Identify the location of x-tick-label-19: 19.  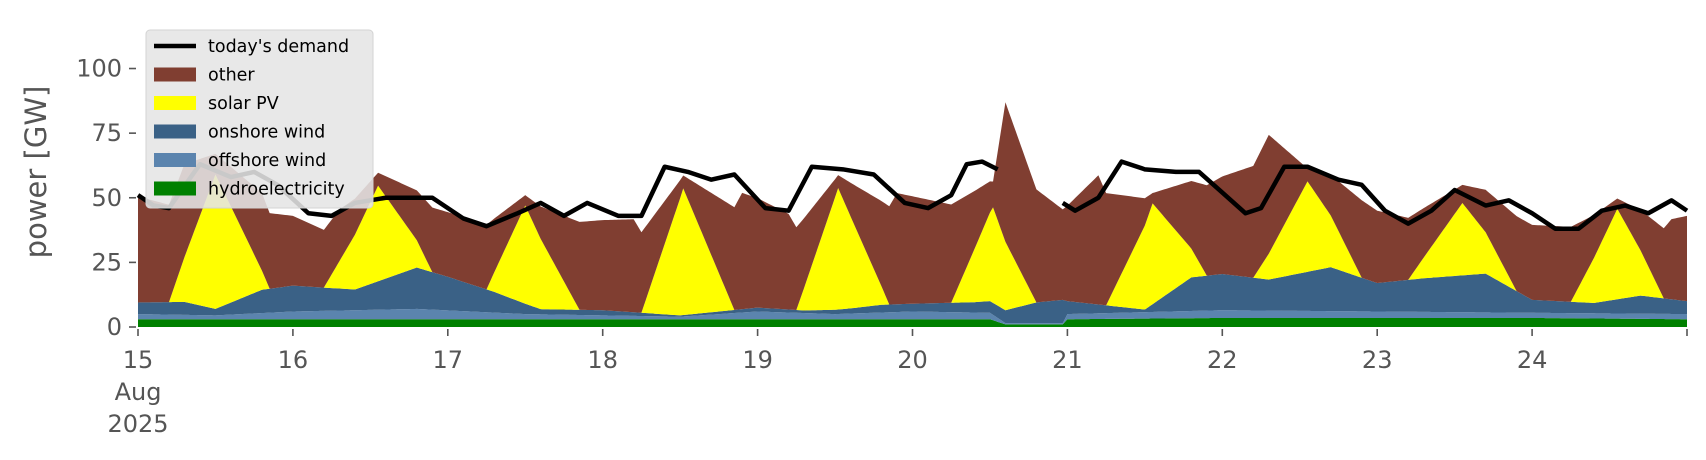
(757, 360).